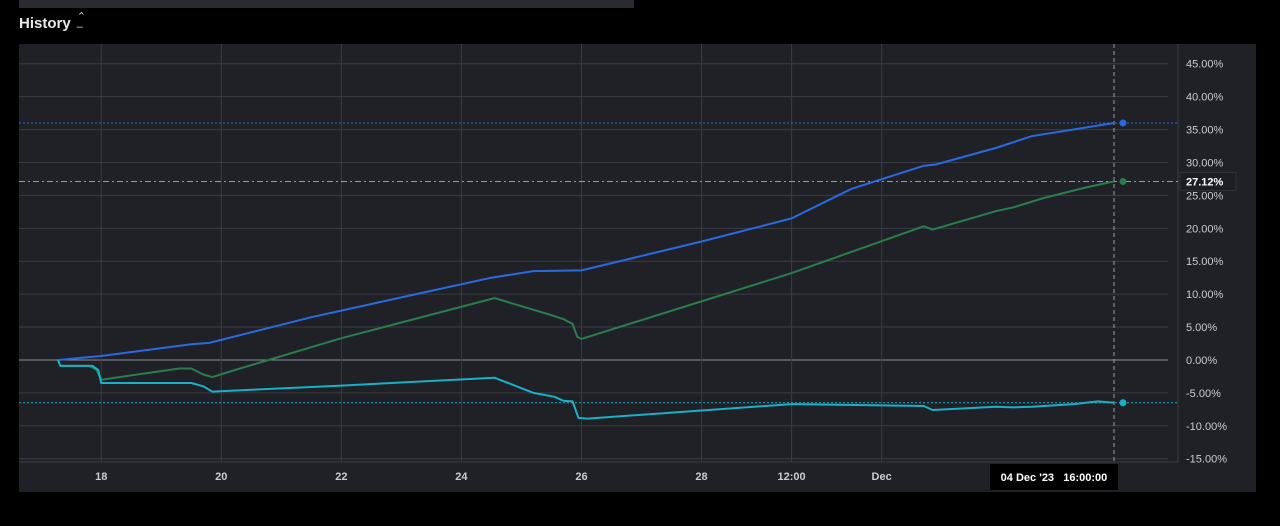  I want to click on price-label-box, so click(1208, 181).